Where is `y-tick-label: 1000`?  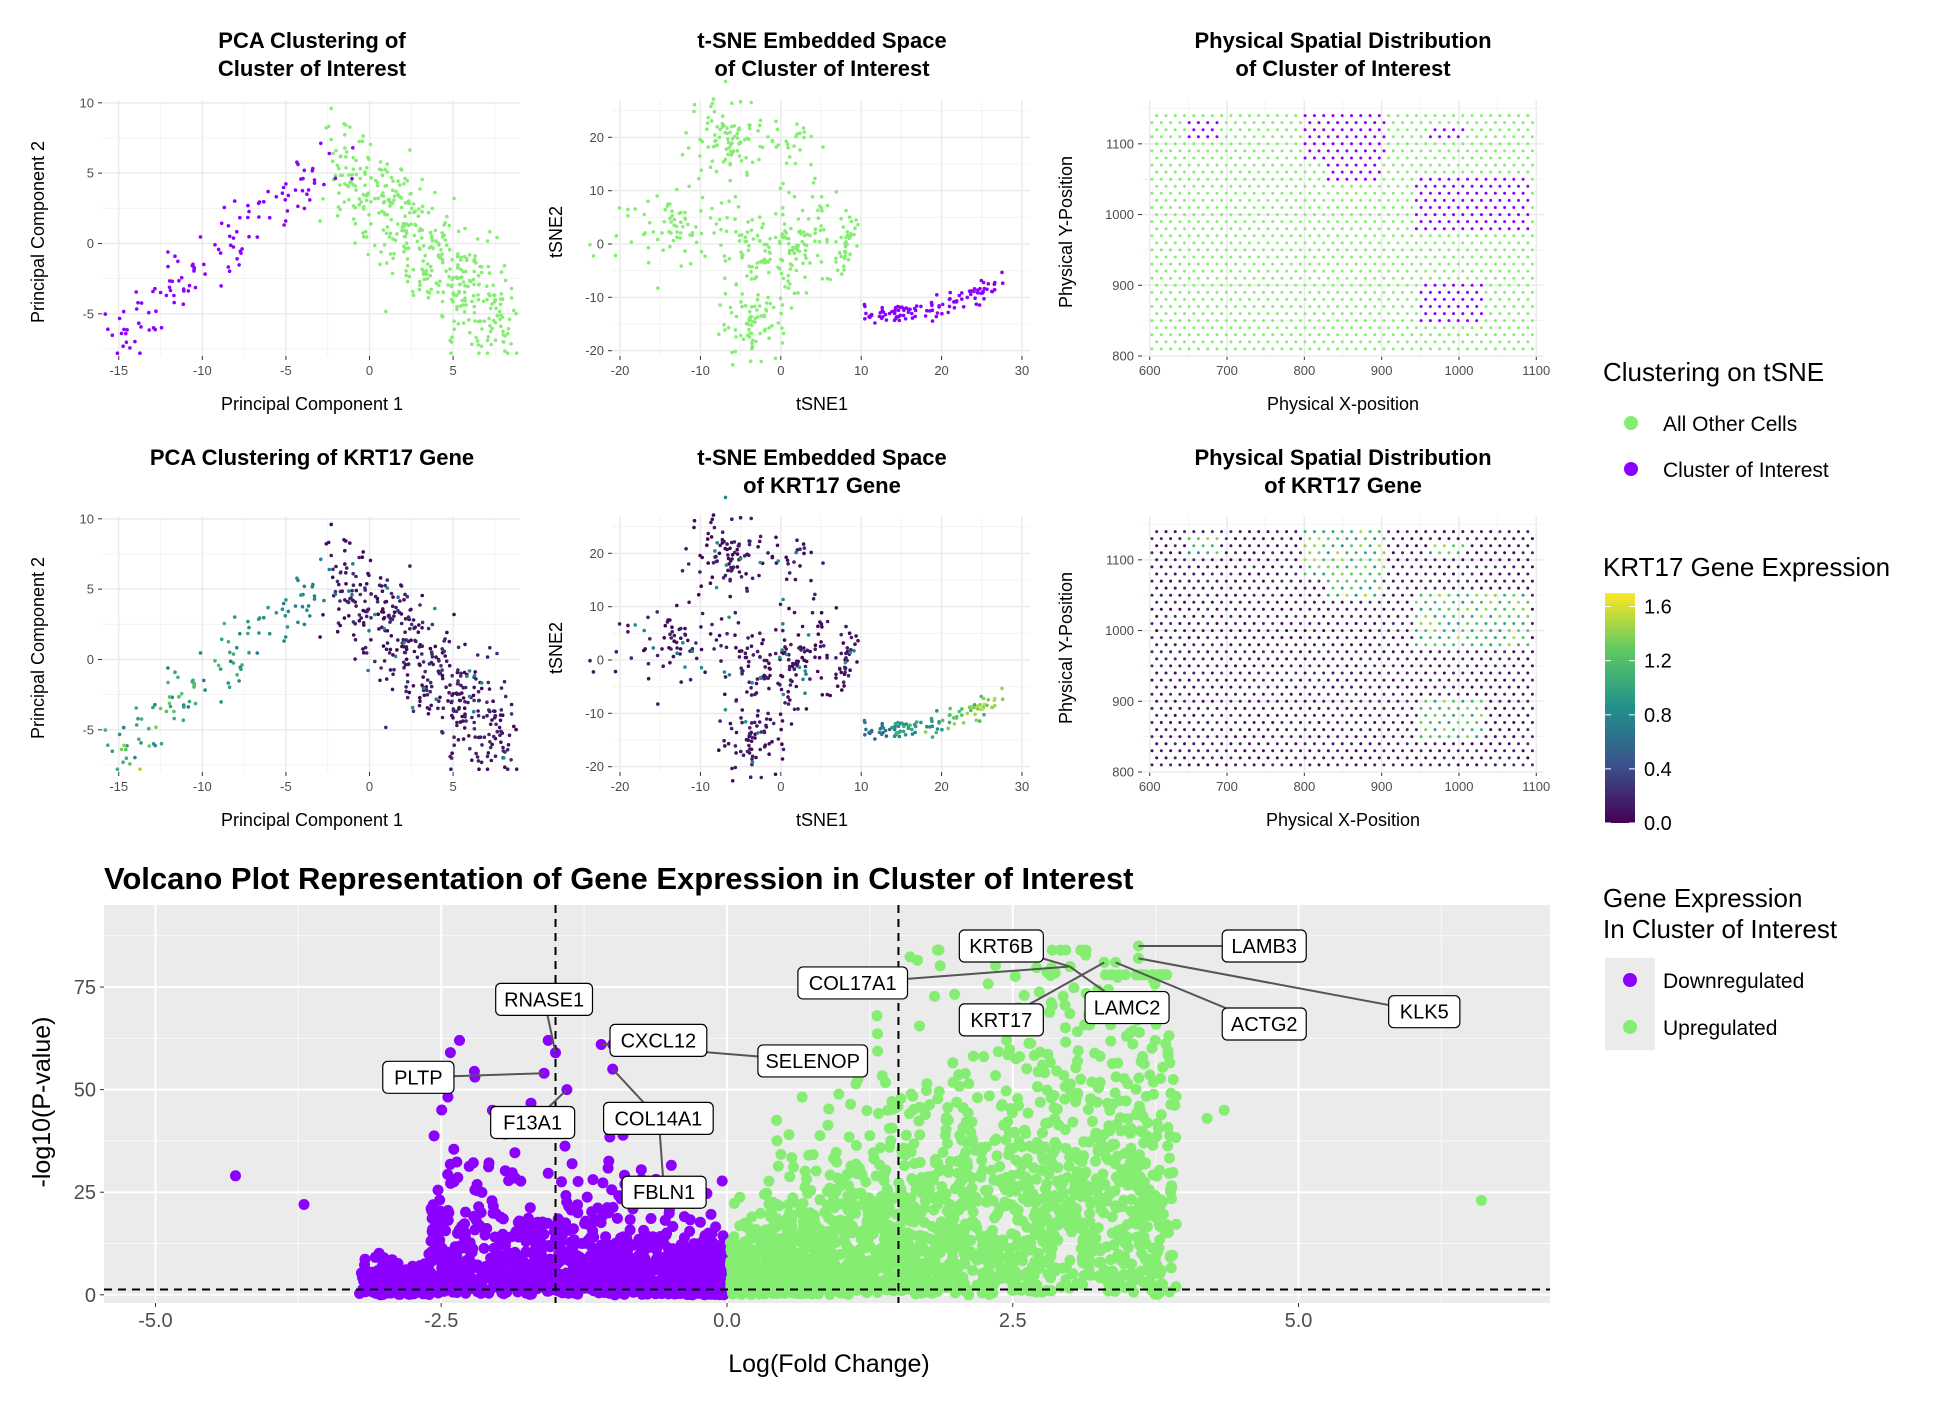
y-tick-label: 1000 is located at coordinates (1119, 214).